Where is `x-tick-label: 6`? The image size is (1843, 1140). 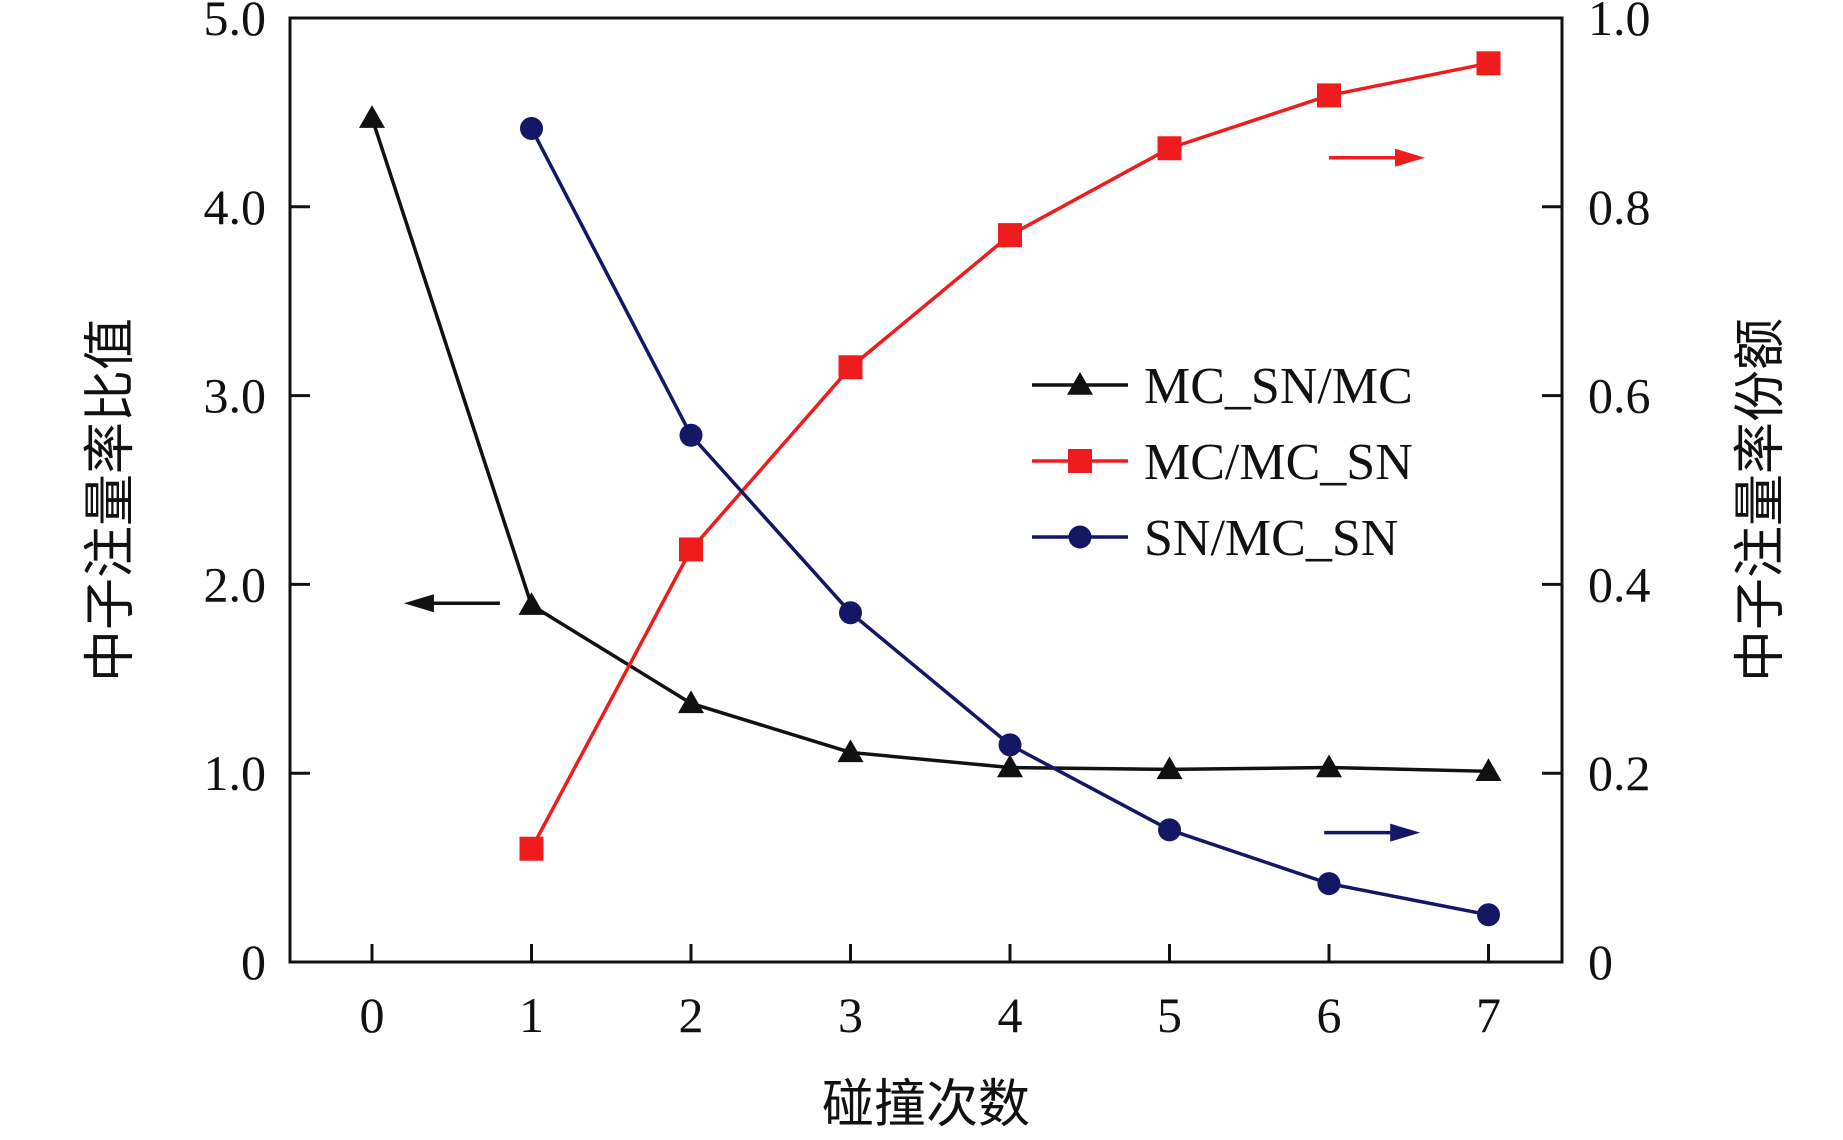
x-tick-label: 6 is located at coordinates (1329, 1015).